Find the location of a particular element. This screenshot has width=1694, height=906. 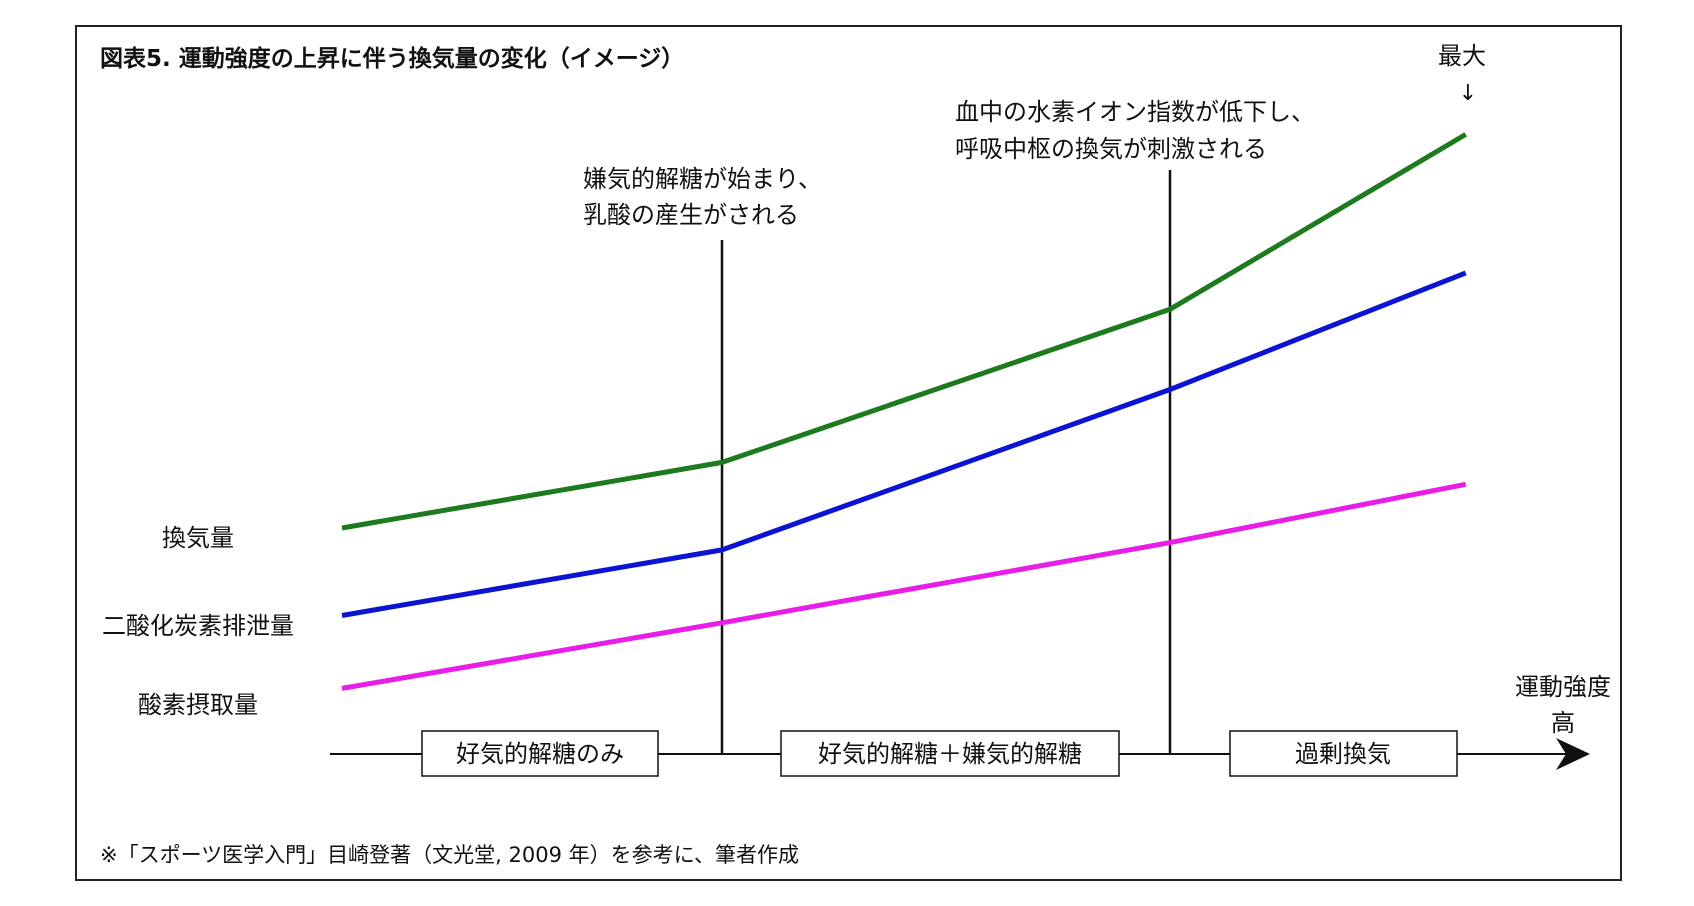

x-axis-arrowhead is located at coordinates (1573, 754).